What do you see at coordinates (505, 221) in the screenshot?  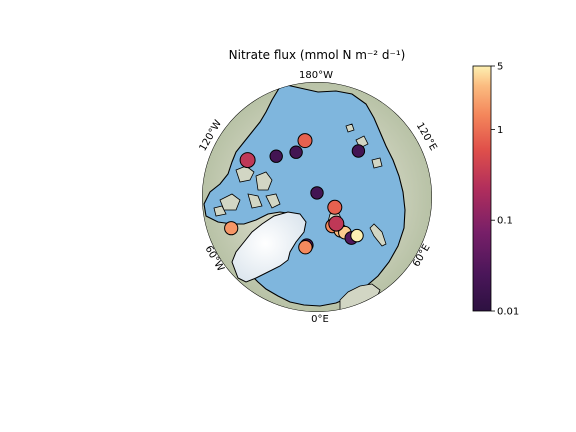 I see `colorbar-tick-label-3: 0.1` at bounding box center [505, 221].